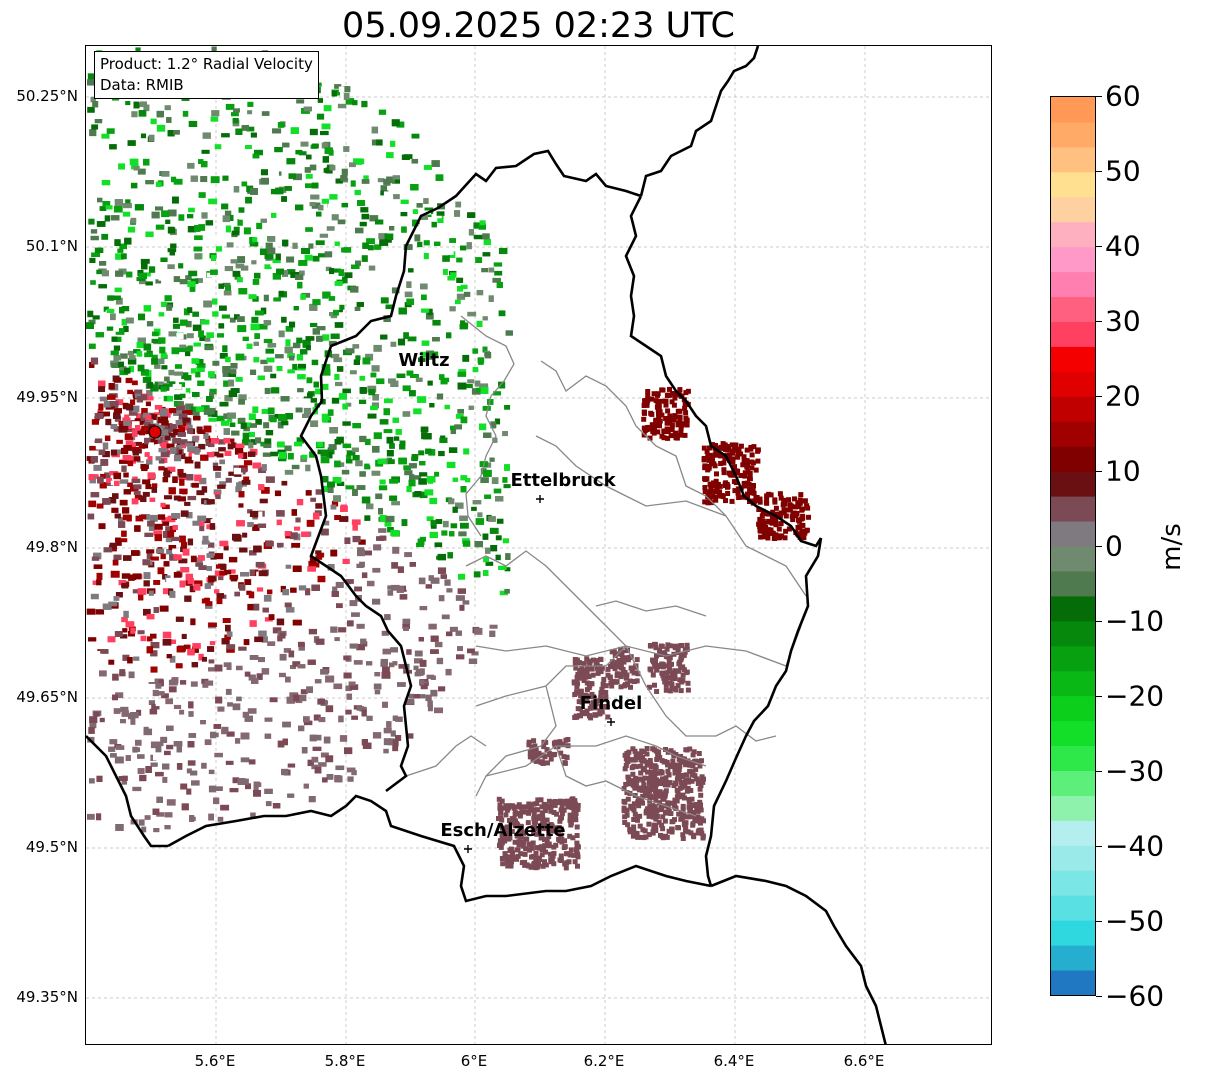  I want to click on lat-tick: 50.25°N, so click(47, 96).